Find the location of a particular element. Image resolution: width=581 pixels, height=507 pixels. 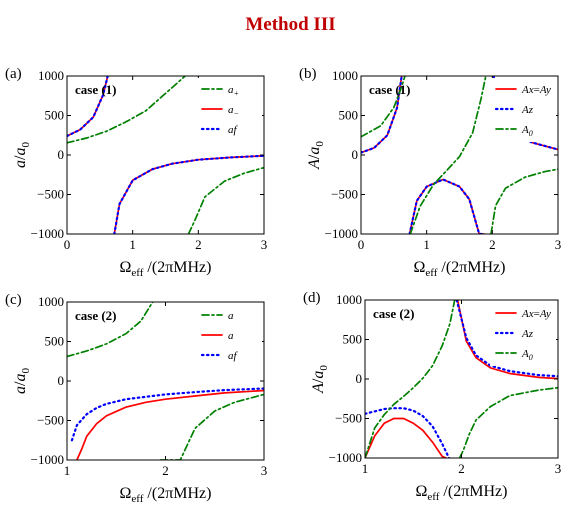

panel-label: (c) is located at coordinates (13, 300).